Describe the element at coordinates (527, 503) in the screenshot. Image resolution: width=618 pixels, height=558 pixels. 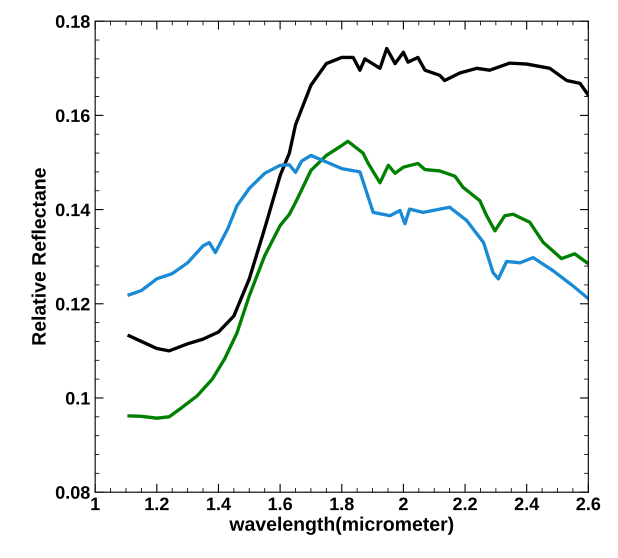
I see `x-tick-label: 2.4` at that location.